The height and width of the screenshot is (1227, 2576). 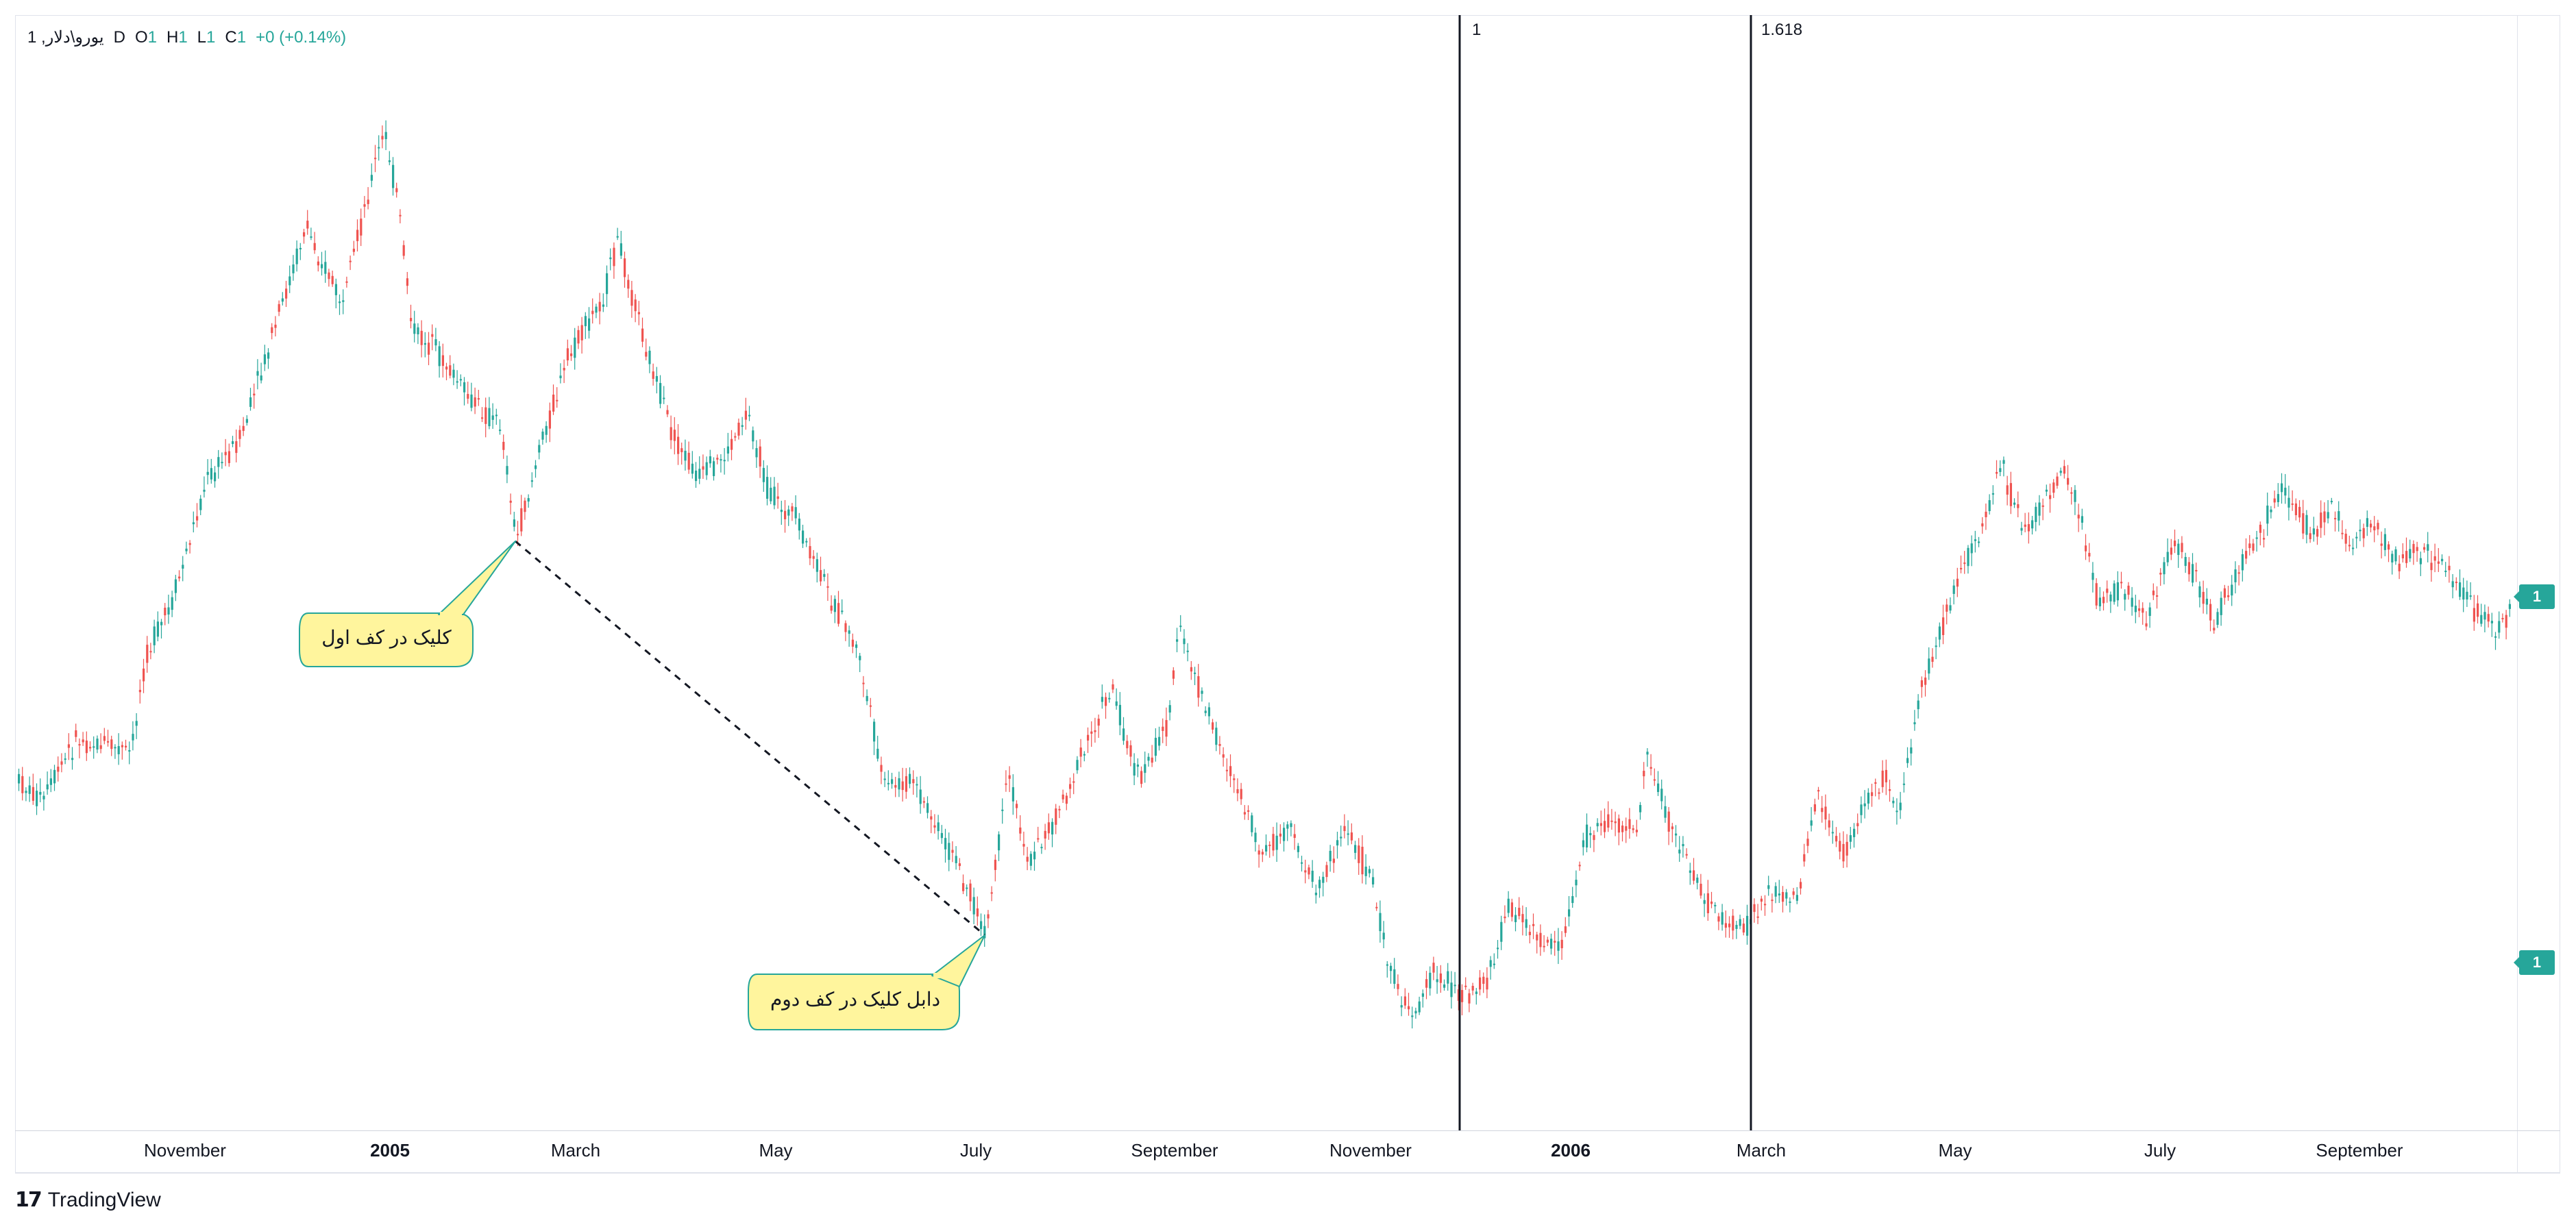 I want to click on symbol-legend: یورو\دلار, 1 D O1 H1 L1 C1 +0 (+0.14%), so click(x=187, y=37).